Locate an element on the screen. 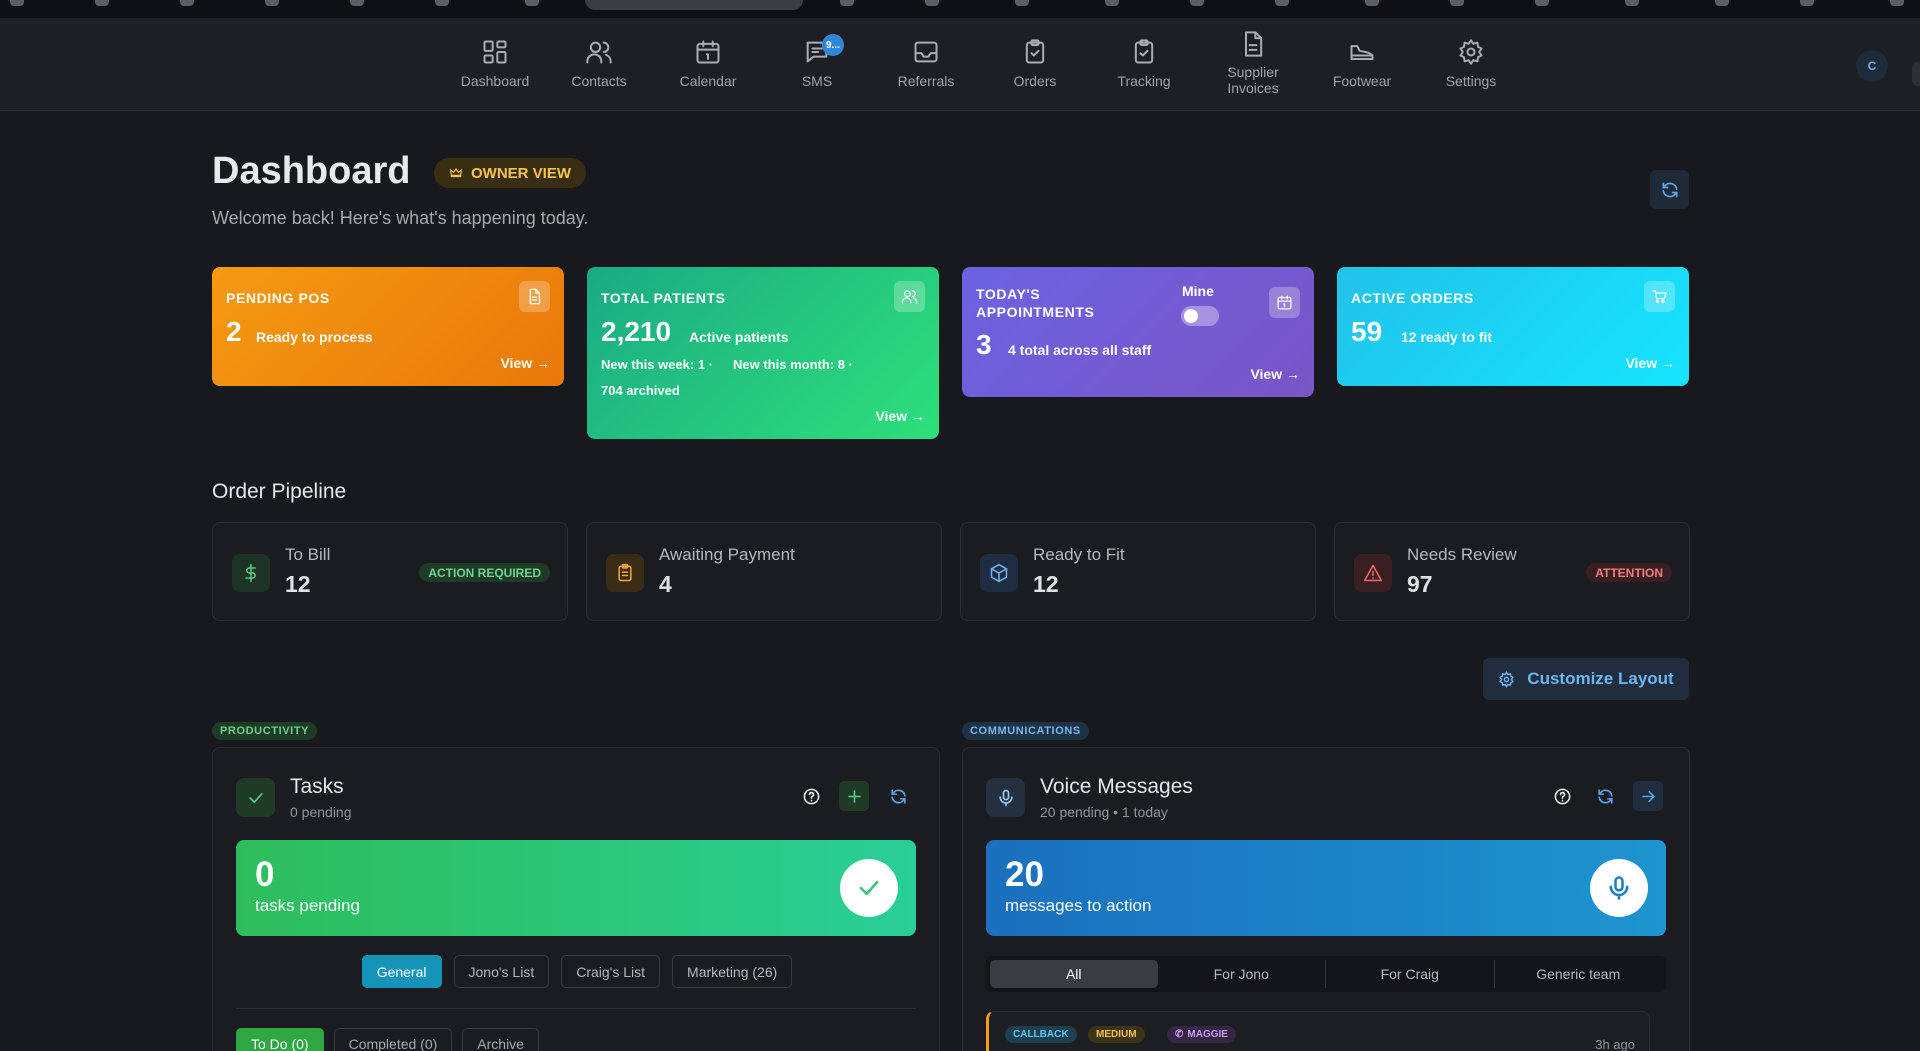  pipeline-label: To Bill is located at coordinates (308, 554).